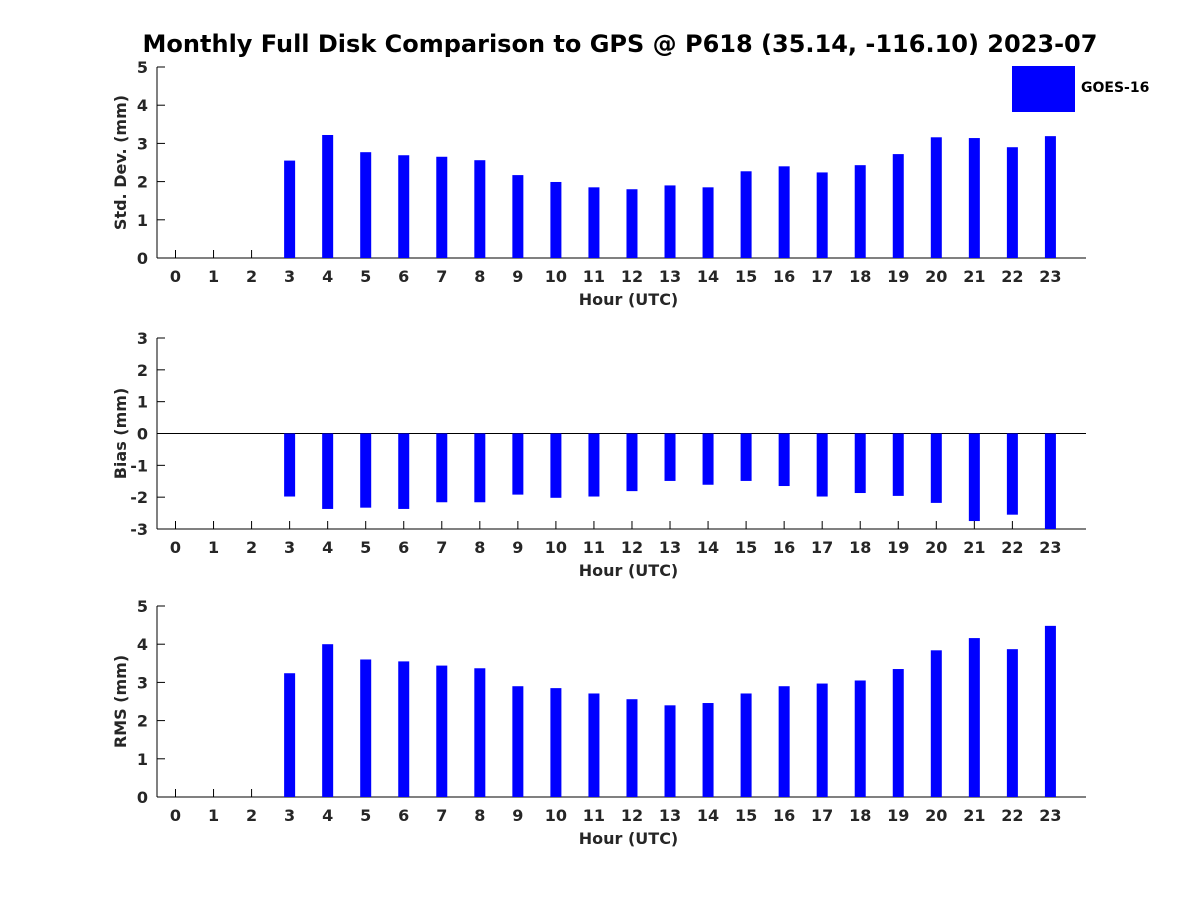 This screenshot has height=900, width=1200. Describe the element at coordinates (822, 815) in the screenshot. I see `panel-3-xtick-label: 17` at that location.